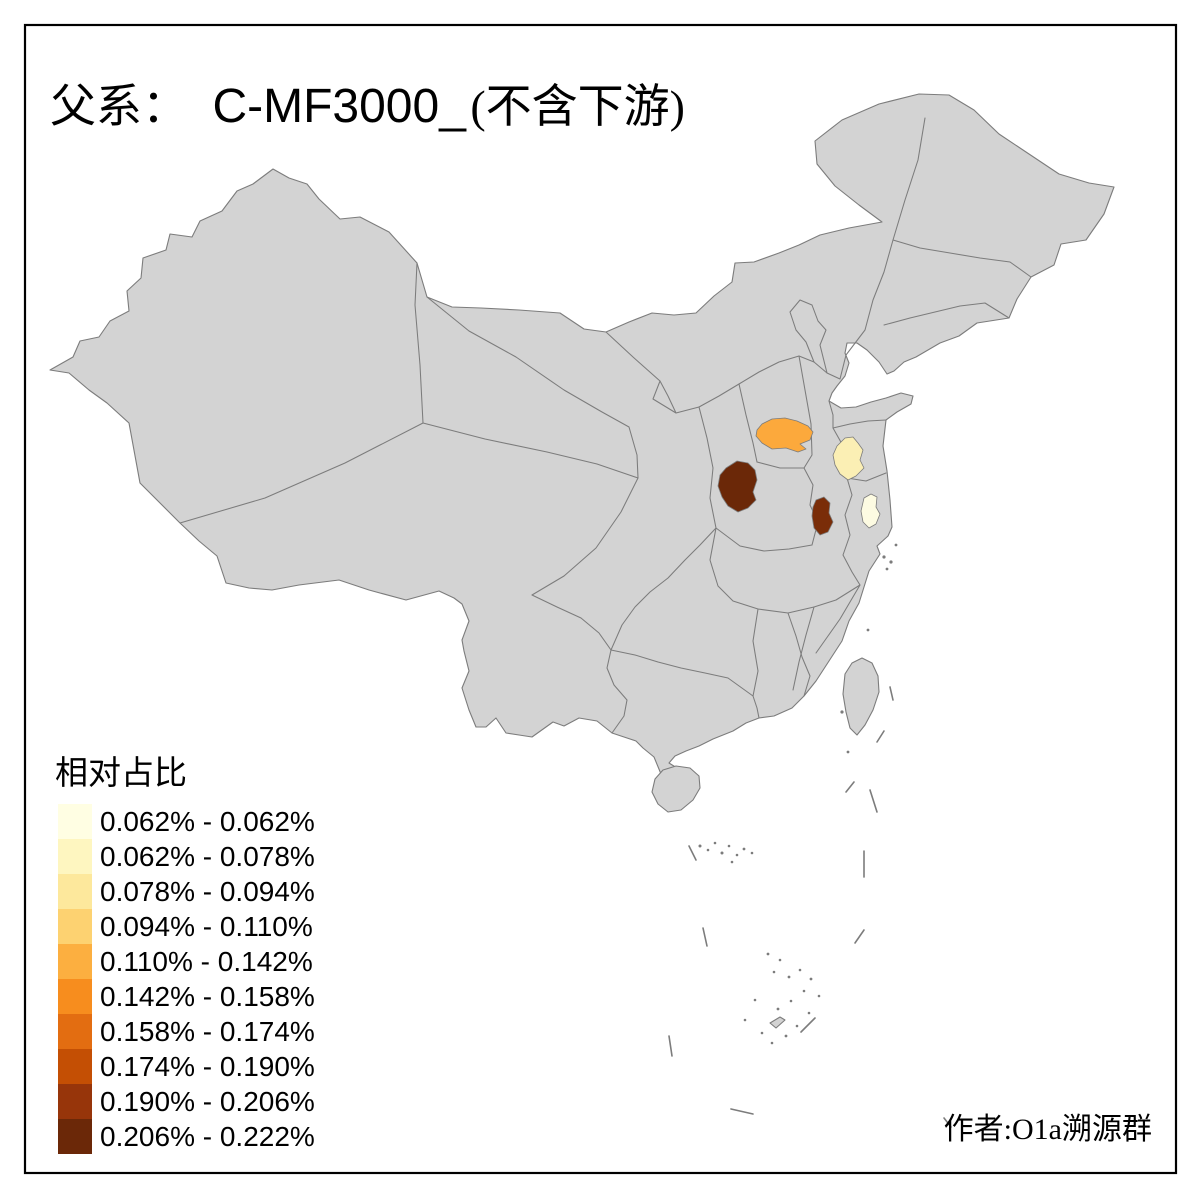  What do you see at coordinates (798, 794) in the screenshot?
I see `small-islands` at bounding box center [798, 794].